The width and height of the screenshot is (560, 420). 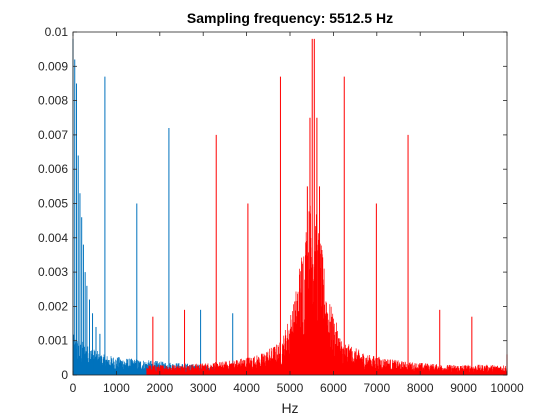 What do you see at coordinates (53, 101) in the screenshot?
I see `y-tick-label: 0.008` at bounding box center [53, 101].